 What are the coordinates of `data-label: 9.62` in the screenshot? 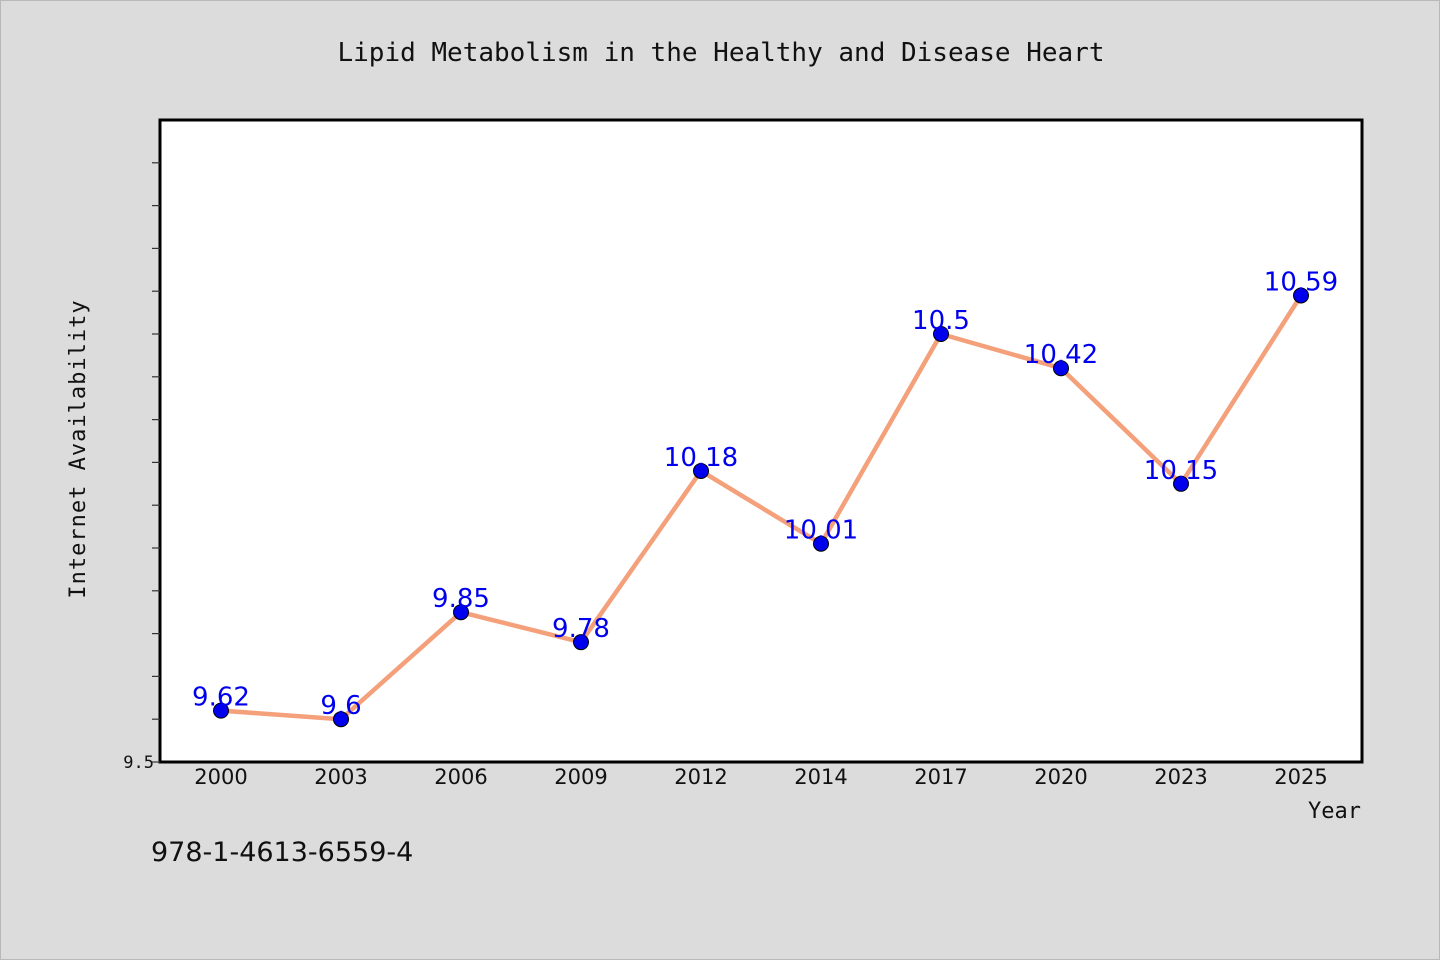 It's located at (221, 698).